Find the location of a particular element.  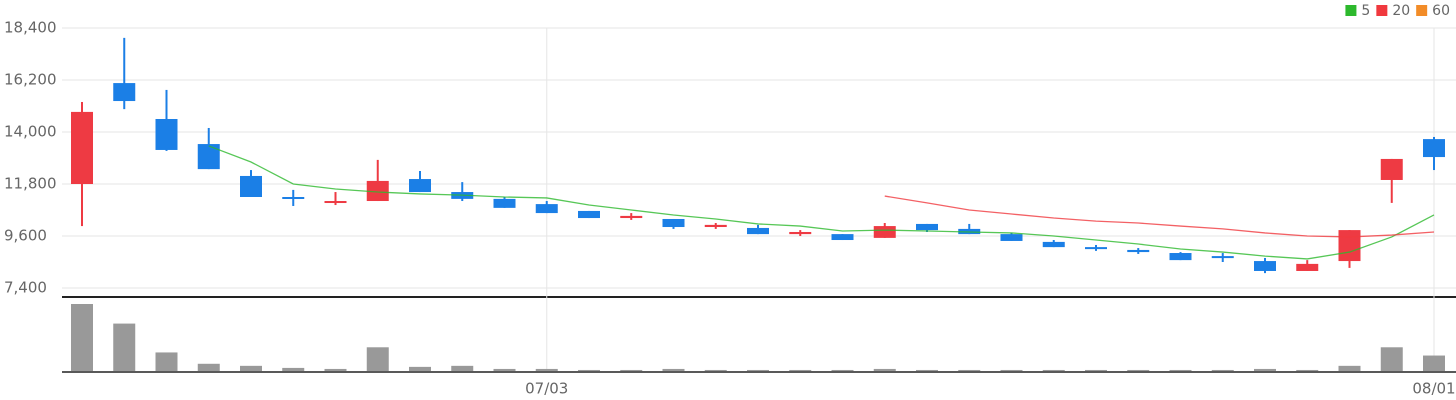

legend-label: 60 is located at coordinates (1441, 11).